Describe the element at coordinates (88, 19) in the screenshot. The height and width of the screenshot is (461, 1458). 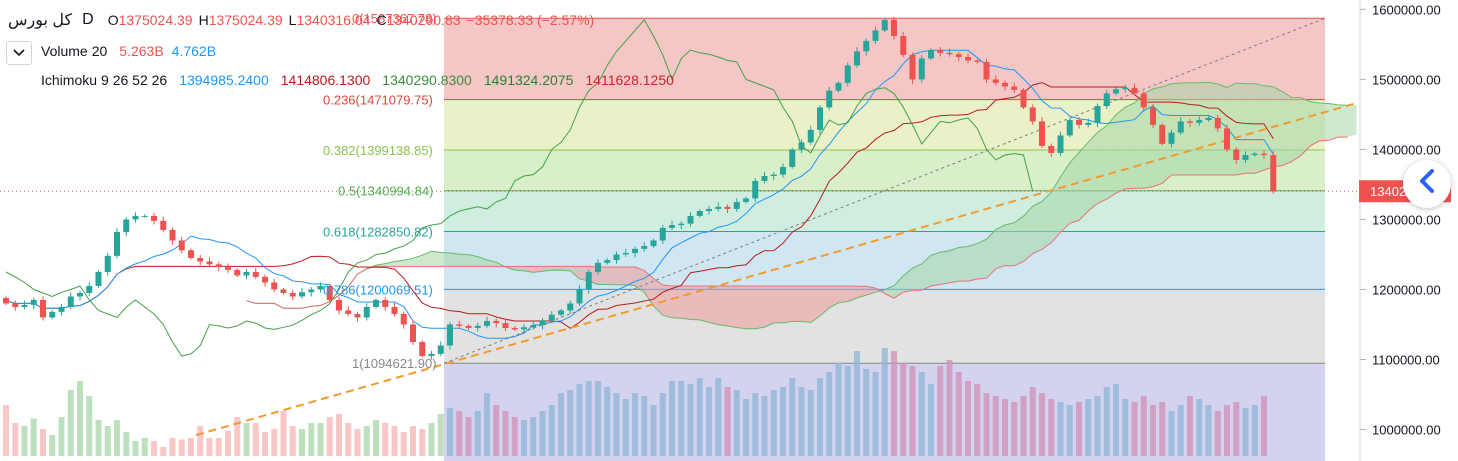
I see `interval-label: D` at that location.